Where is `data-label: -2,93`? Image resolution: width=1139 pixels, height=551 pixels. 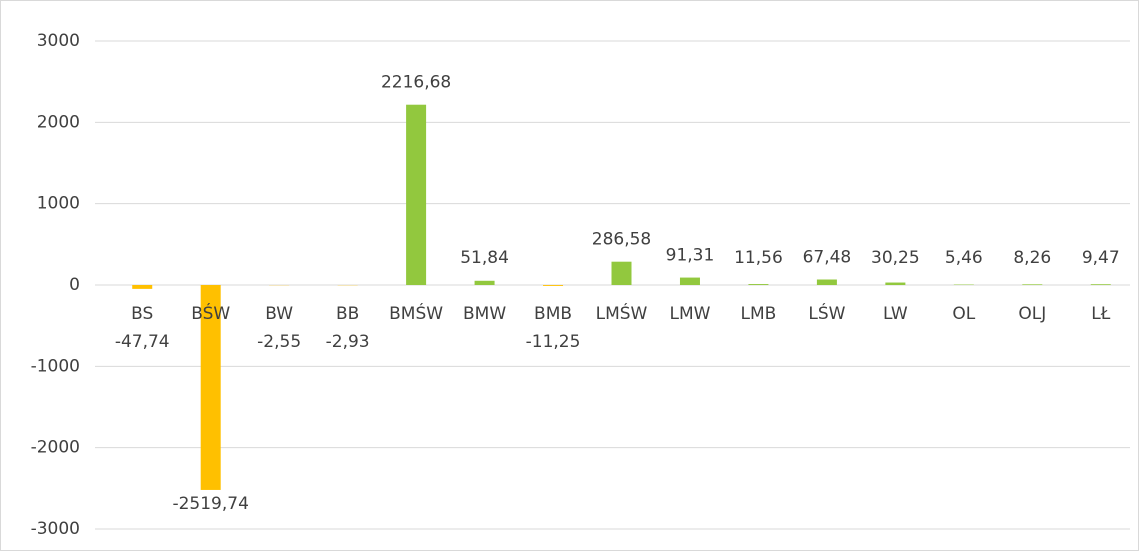 data-label: -2,93 is located at coordinates (348, 342).